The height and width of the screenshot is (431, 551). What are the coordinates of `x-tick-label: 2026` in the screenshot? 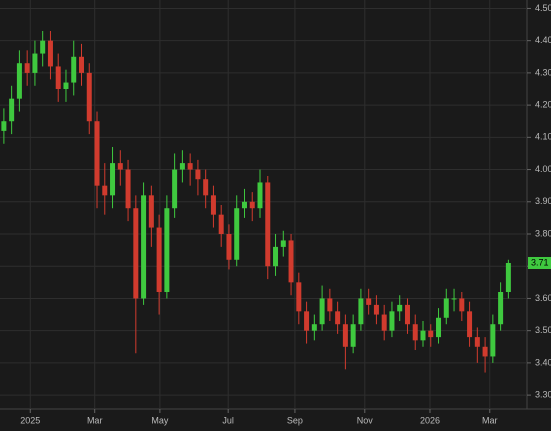 It's located at (430, 420).